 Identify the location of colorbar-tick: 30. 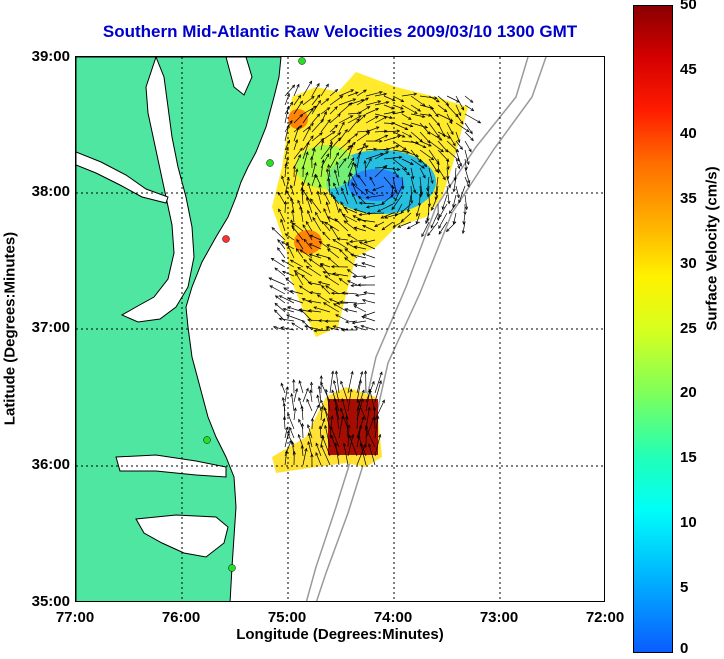
(688, 263).